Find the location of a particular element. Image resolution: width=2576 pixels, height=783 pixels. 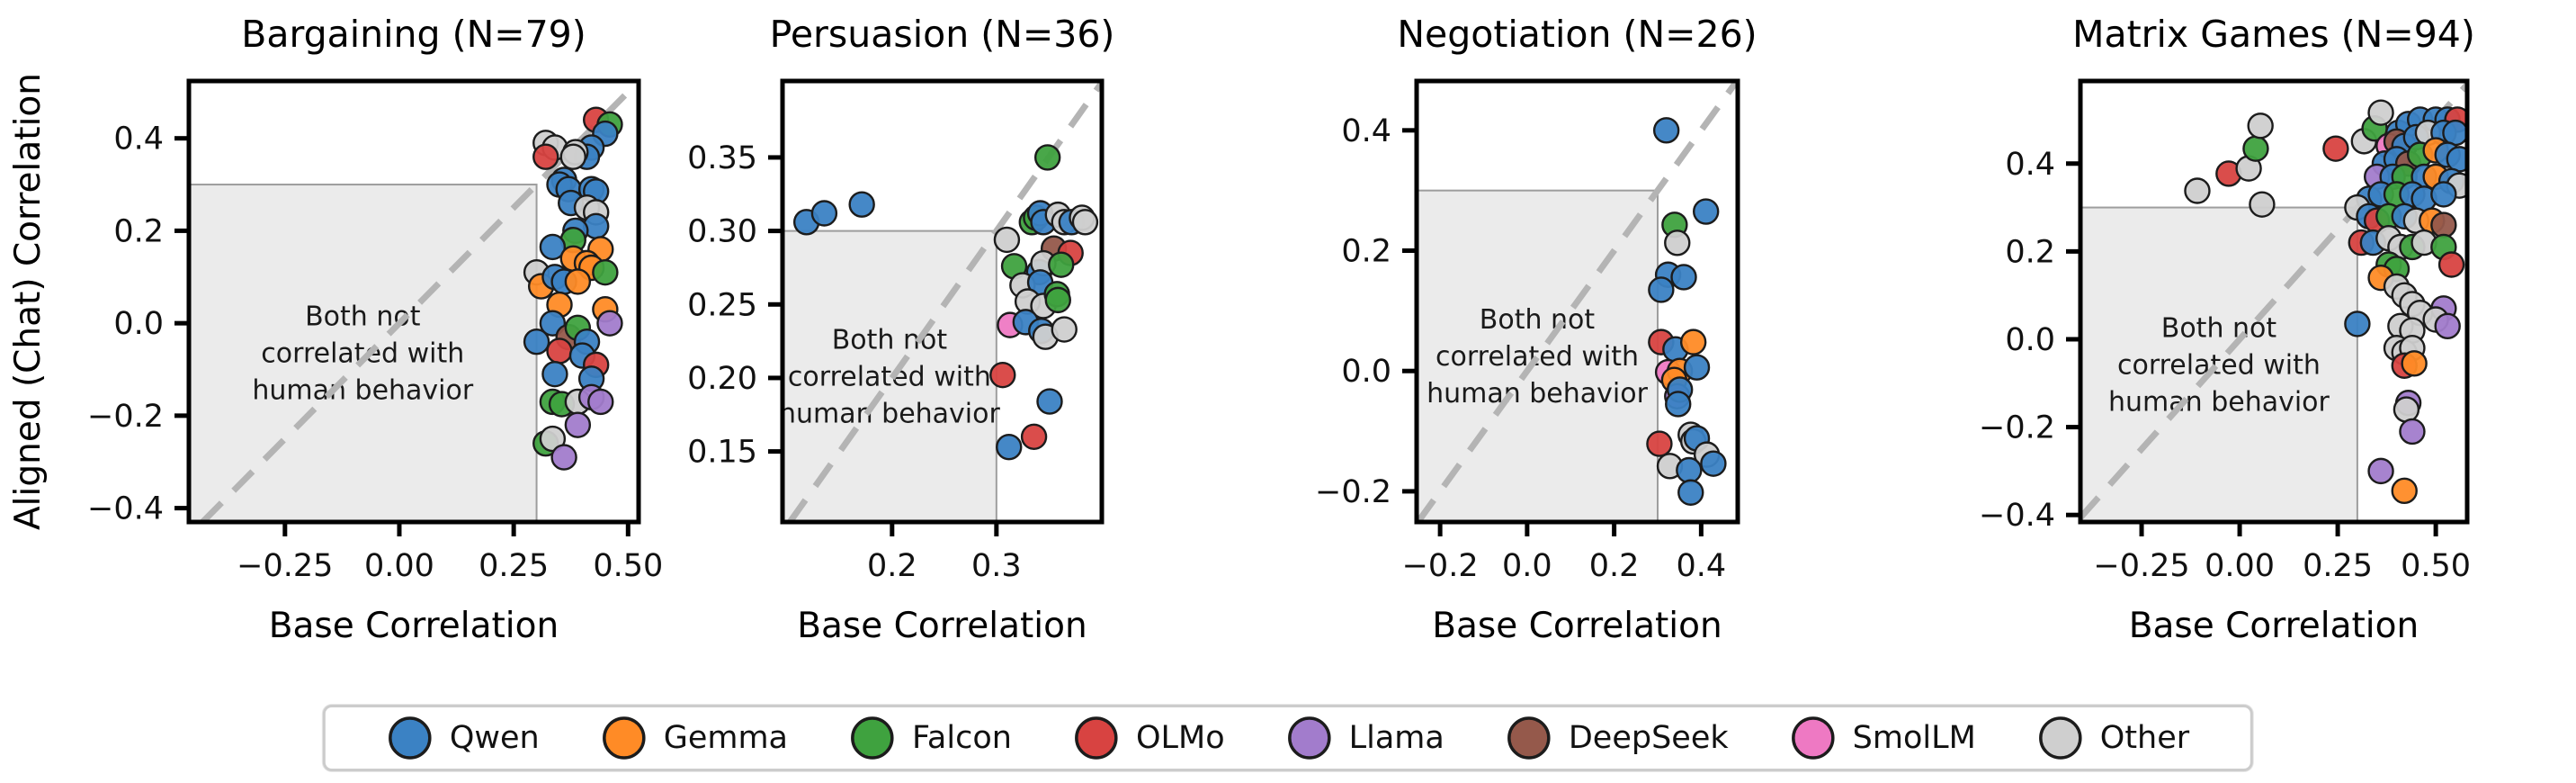

smollm-marker-icon is located at coordinates (1813, 738).